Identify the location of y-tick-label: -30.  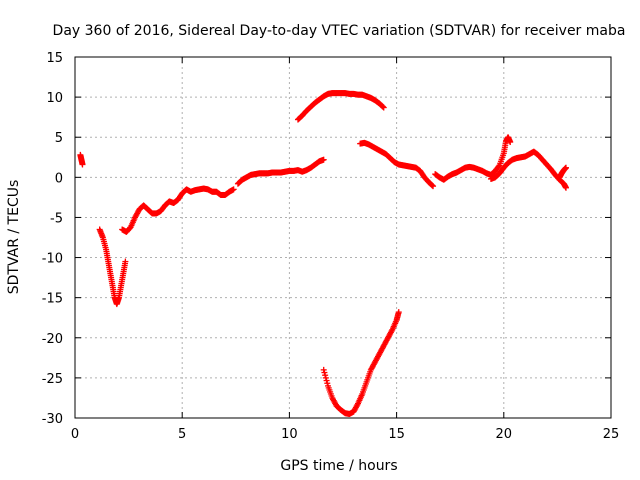
(52, 419).